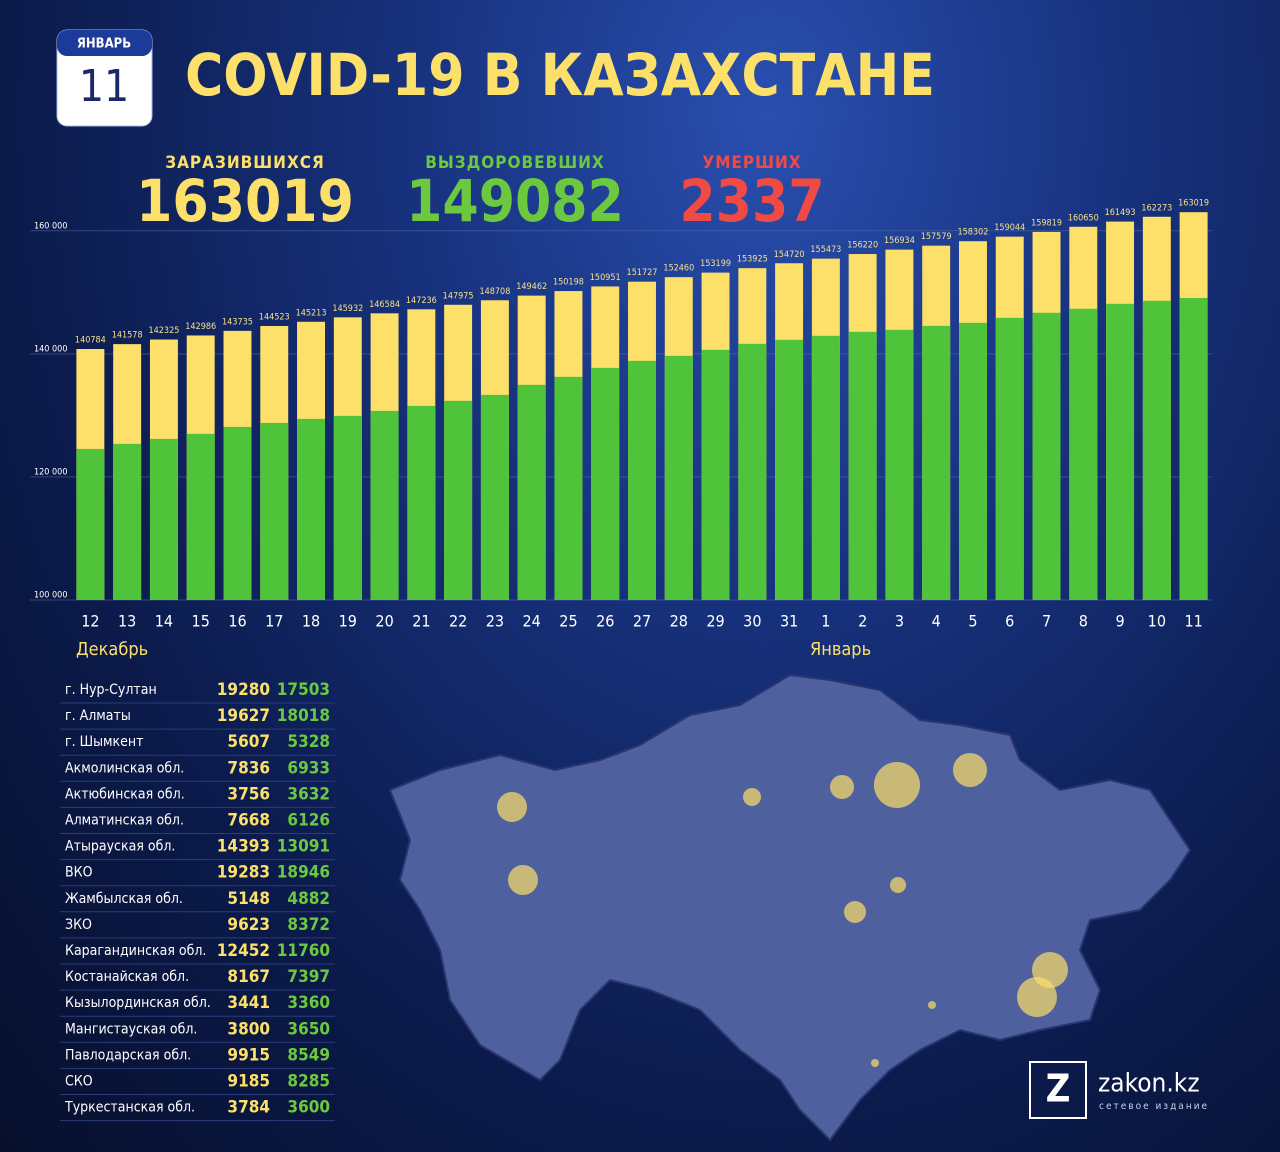 The height and width of the screenshot is (1152, 1280). I want to click on x-tick-label: 29, so click(715, 621).